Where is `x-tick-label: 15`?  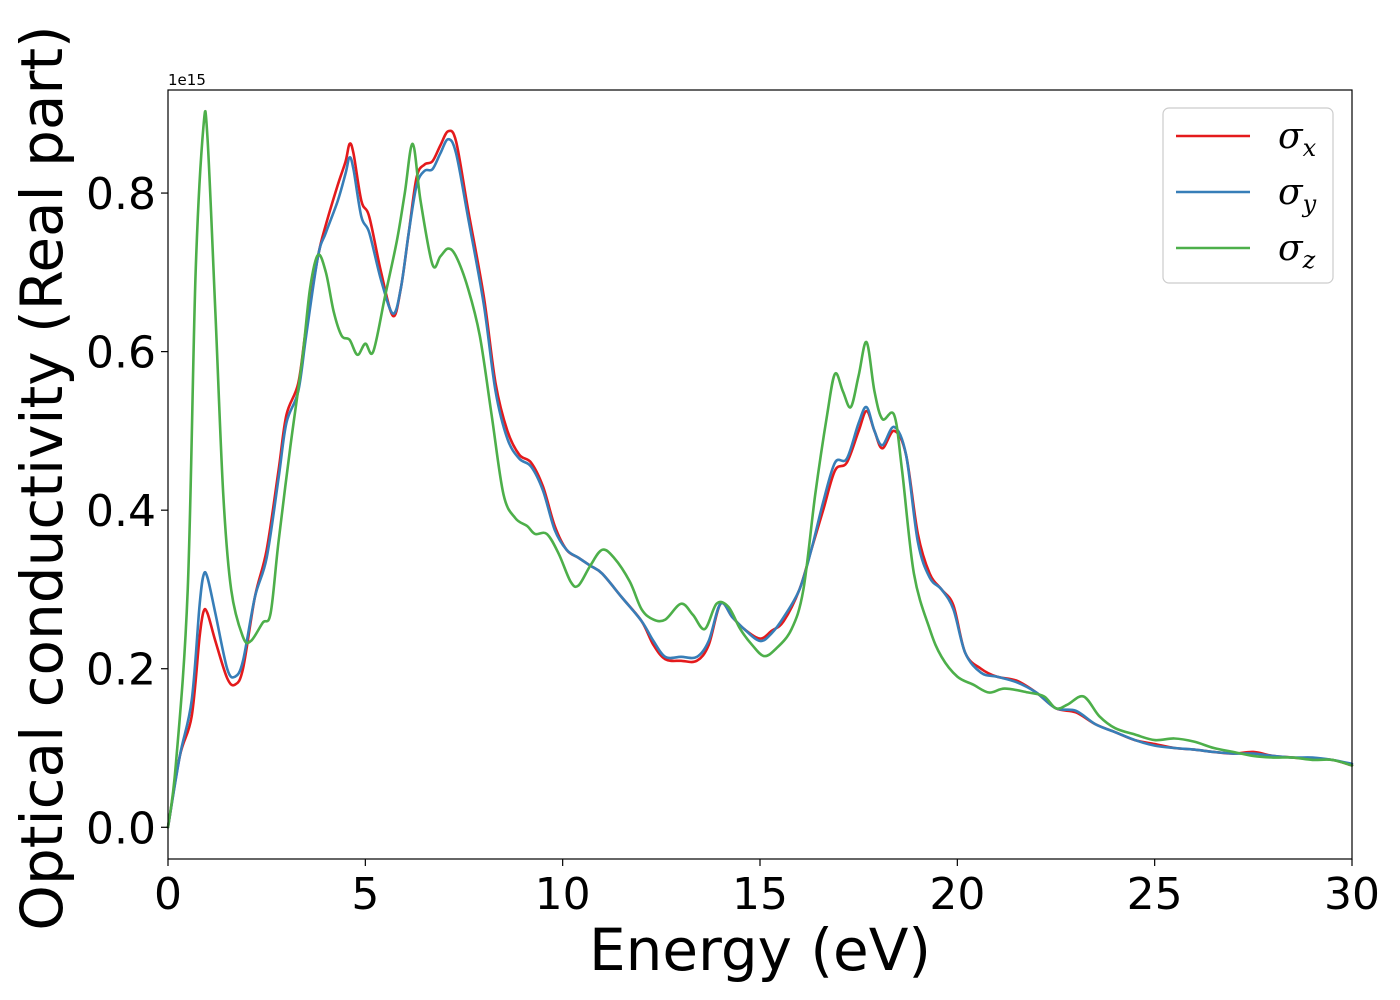 x-tick-label: 15 is located at coordinates (760, 894).